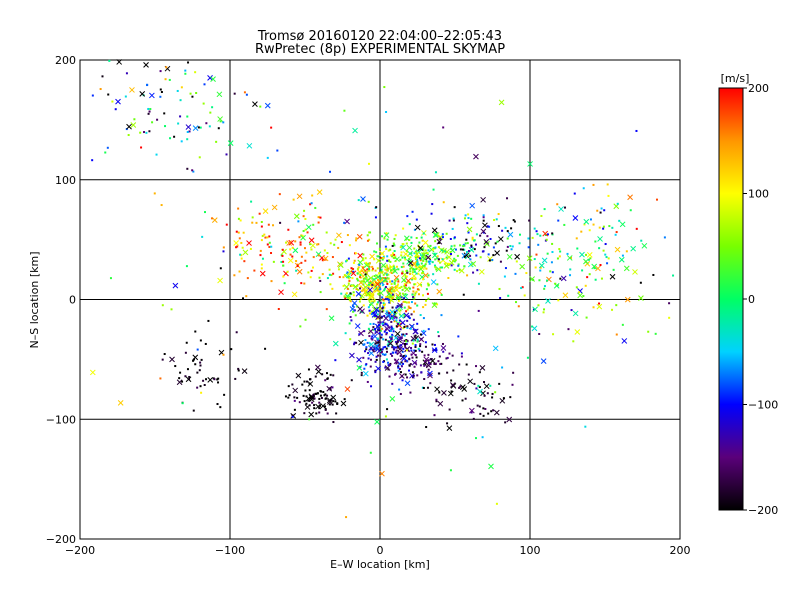 Image resolution: width=800 pixels, height=600 pixels. Describe the element at coordinates (731, 299) in the screenshot. I see `colorbar` at that location.